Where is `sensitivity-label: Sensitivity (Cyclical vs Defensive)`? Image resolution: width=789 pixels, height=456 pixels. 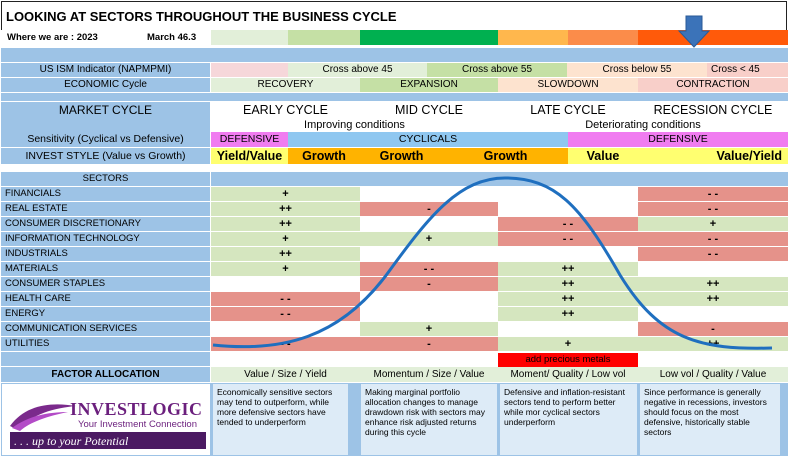 sensitivity-label: Sensitivity (Cyclical vs Defensive) is located at coordinates (105, 139).